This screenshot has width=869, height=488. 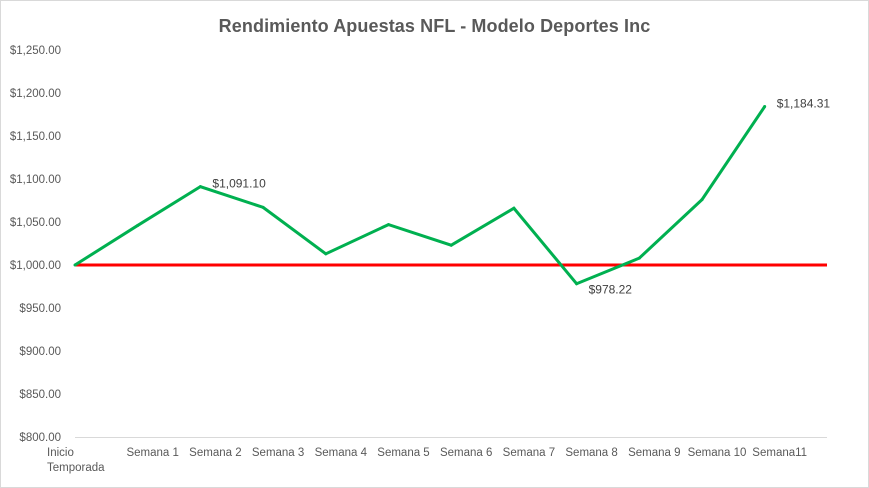 What do you see at coordinates (40, 438) in the screenshot?
I see `y-tick-label: $800.00` at bounding box center [40, 438].